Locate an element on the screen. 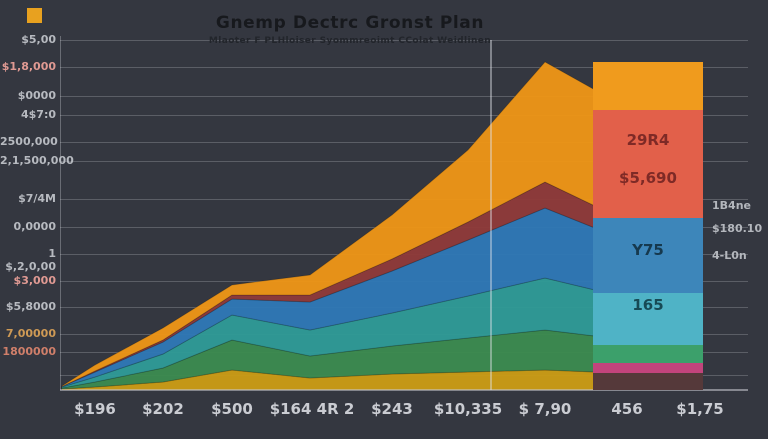 This screenshot has height=439, width=768. legend-swatch is located at coordinates (34, 15).